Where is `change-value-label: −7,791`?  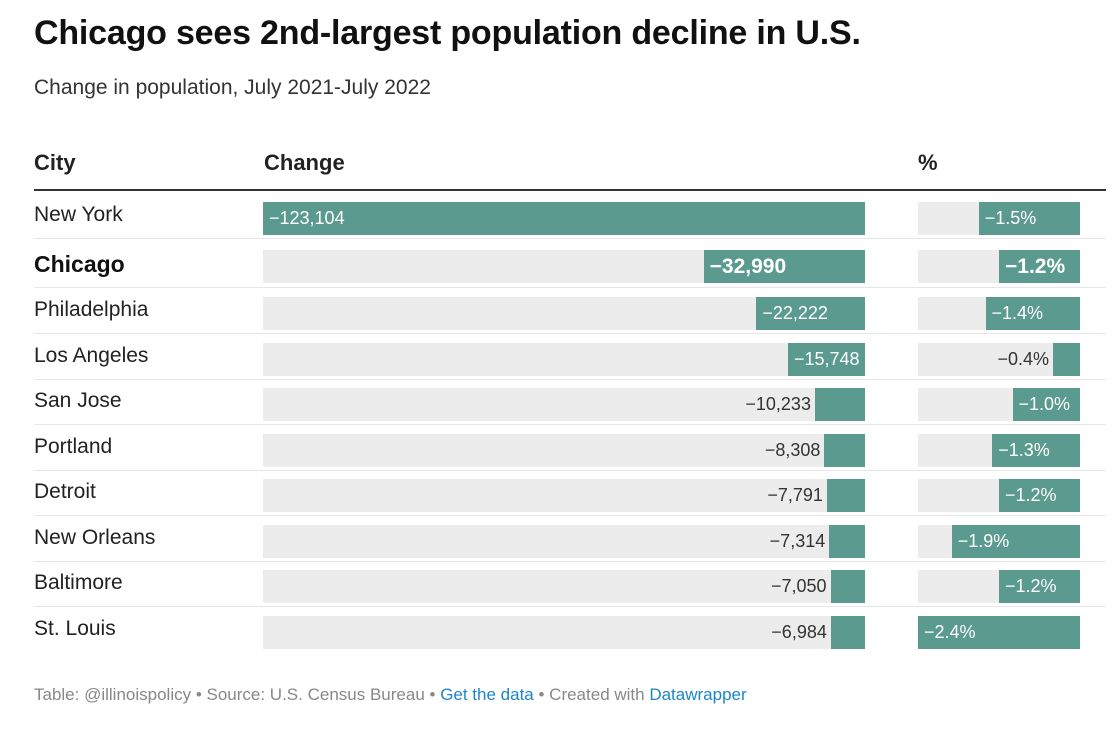 change-value-label: −7,791 is located at coordinates (795, 495).